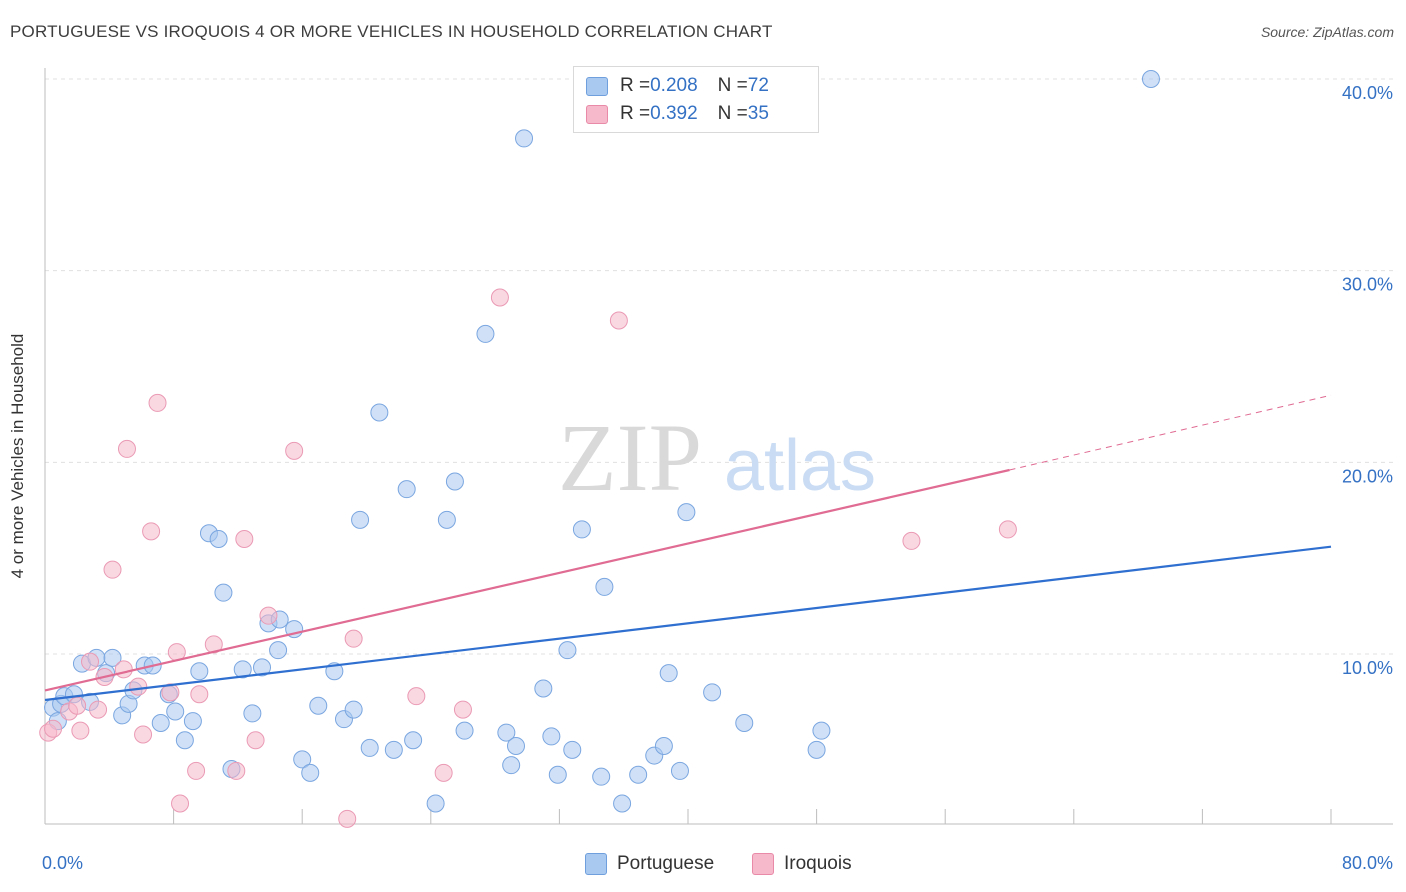 This screenshot has height=892, width=1406. I want to click on legend-n-value: 35, so click(758, 113).